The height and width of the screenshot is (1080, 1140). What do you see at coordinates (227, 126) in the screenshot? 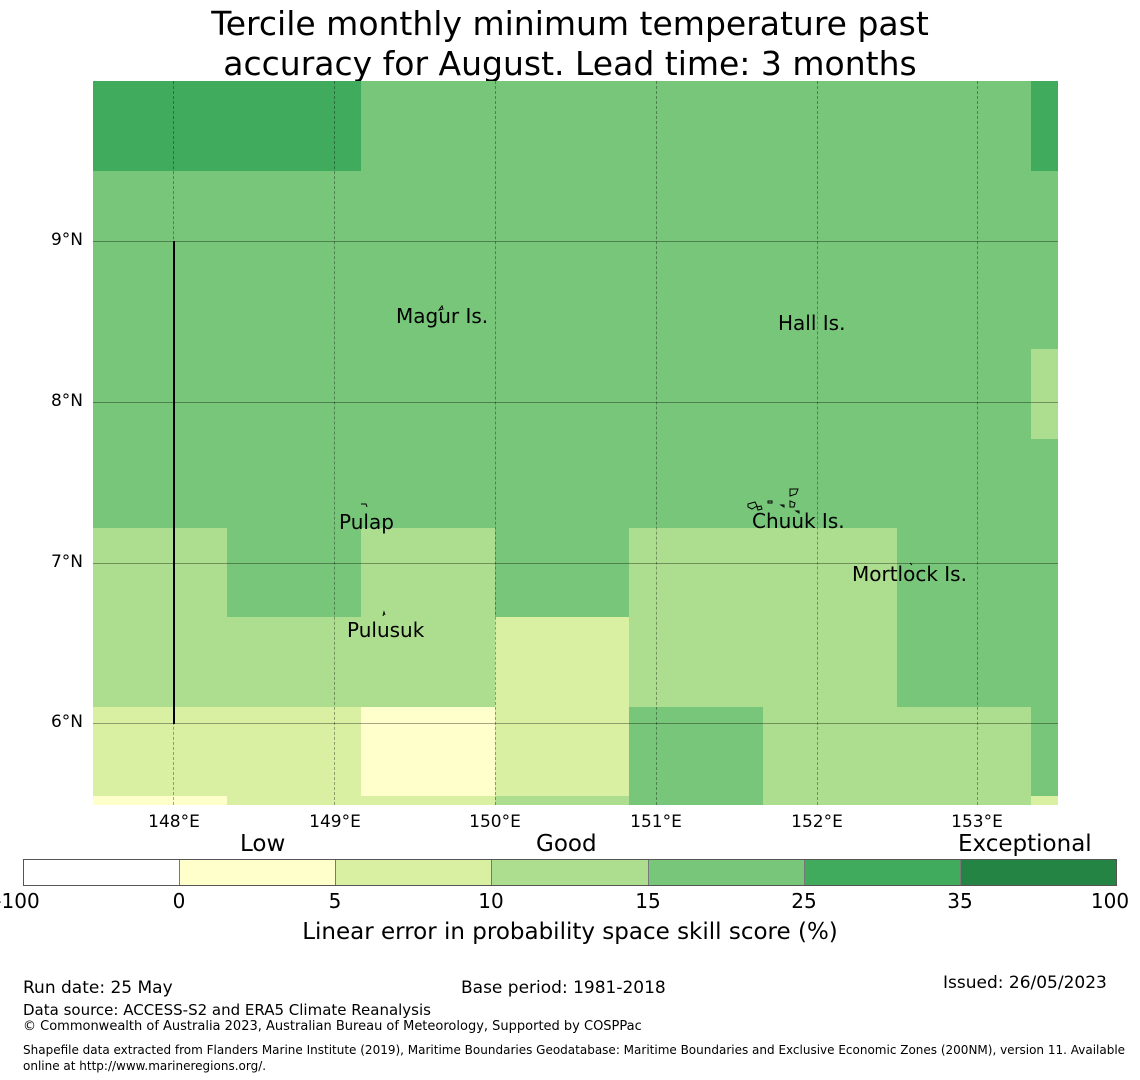
I see `cell-top-left` at bounding box center [227, 126].